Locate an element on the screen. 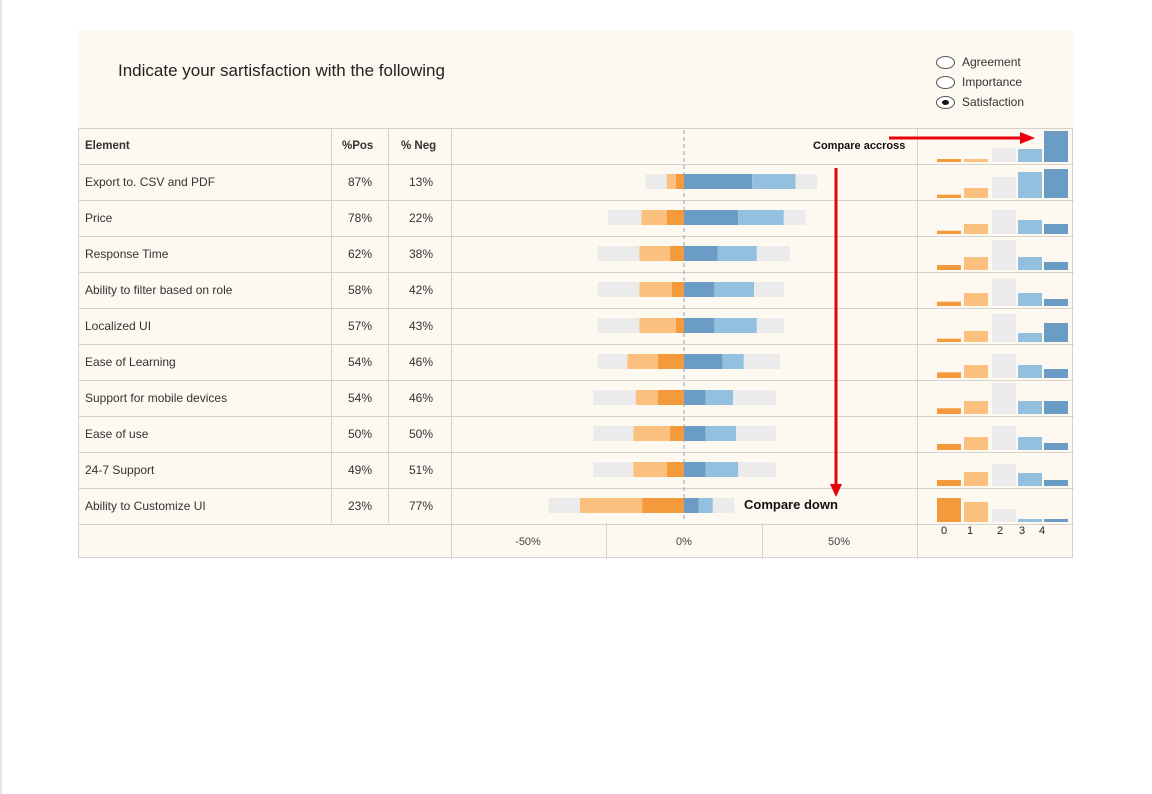  table-row: Ability to filter based on role 58% 42% is located at coordinates (576, 291).